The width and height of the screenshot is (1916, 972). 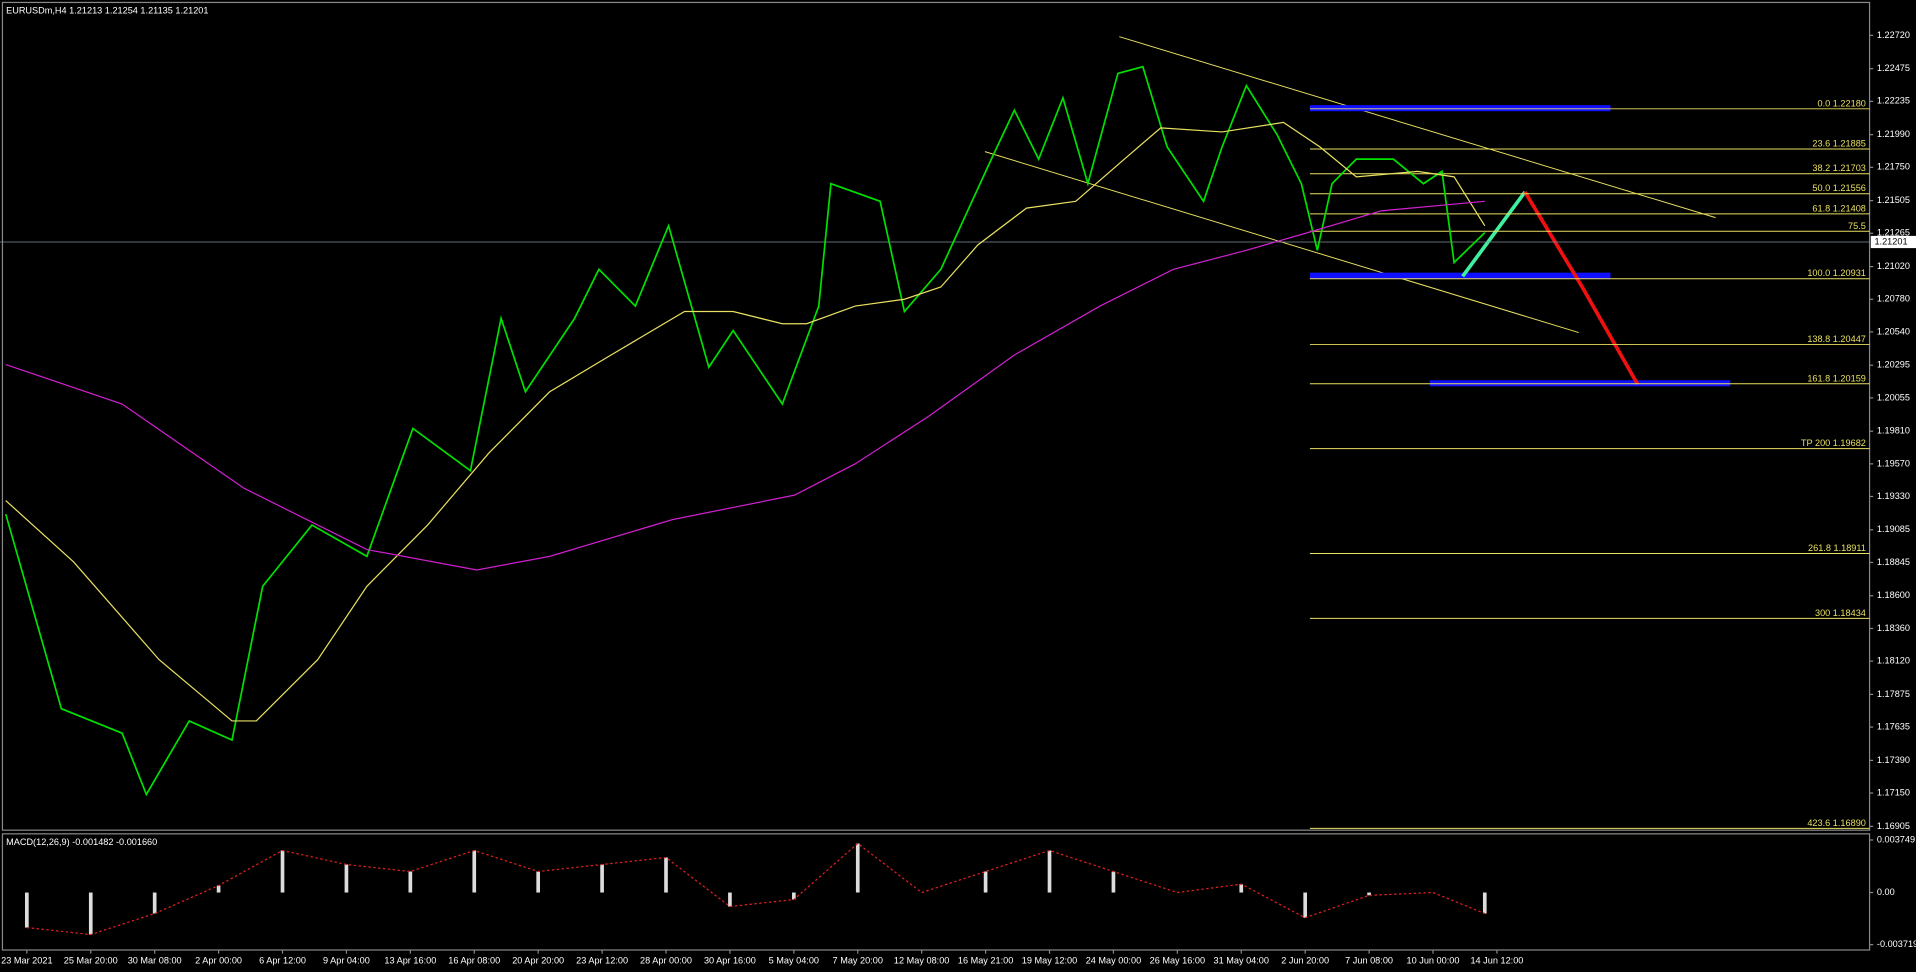 What do you see at coordinates (921, 960) in the screenshot?
I see `x-tick-label: 12 May 08:00` at bounding box center [921, 960].